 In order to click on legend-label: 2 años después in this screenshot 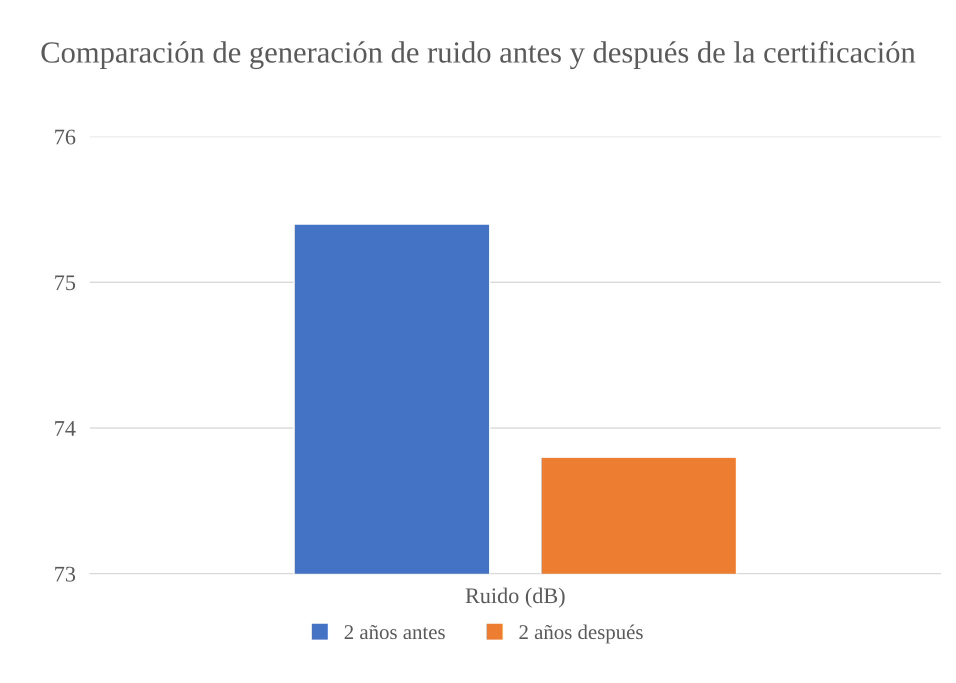, I will do `click(581, 634)`.